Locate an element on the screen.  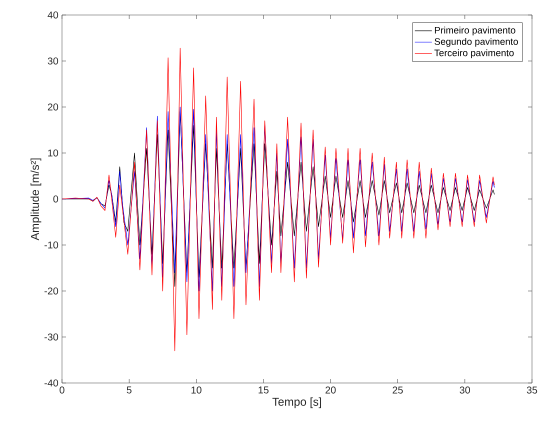
x-tick-label: 35 is located at coordinates (532, 390).